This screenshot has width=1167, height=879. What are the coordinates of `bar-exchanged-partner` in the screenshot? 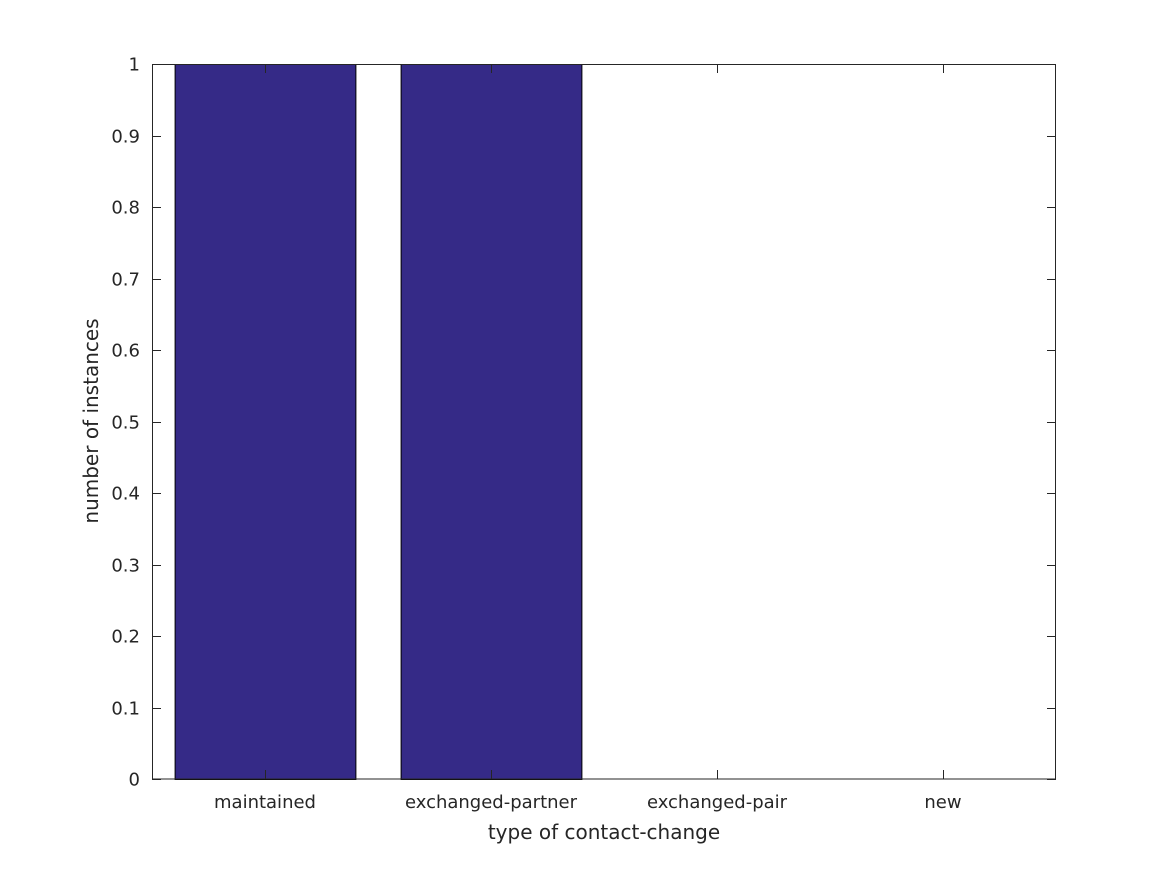 It's located at (491, 422).